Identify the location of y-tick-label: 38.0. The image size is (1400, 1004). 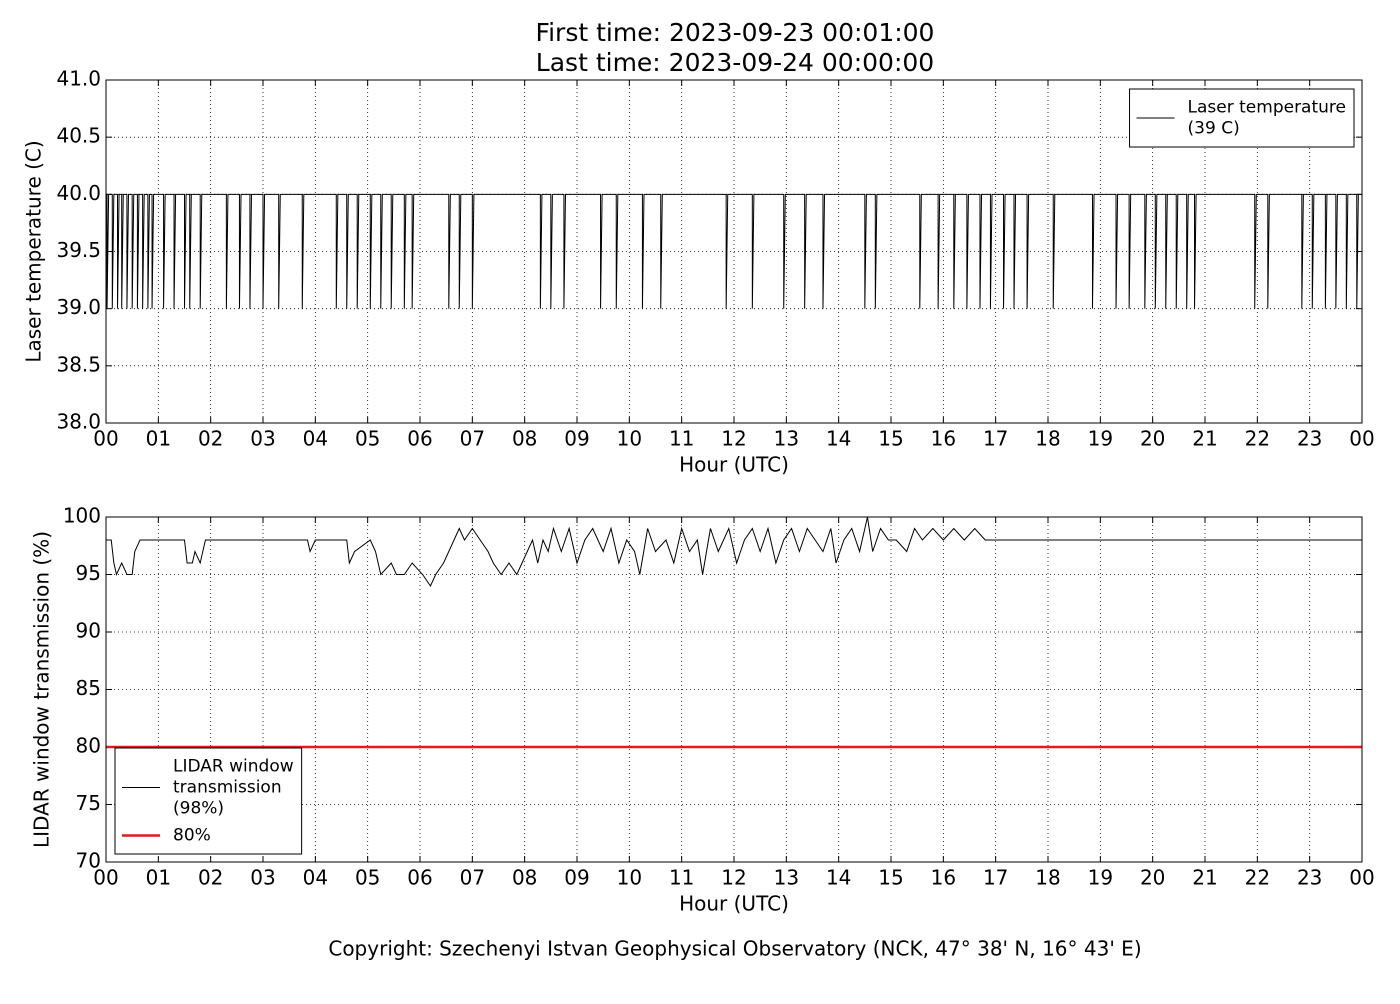
(78, 422).